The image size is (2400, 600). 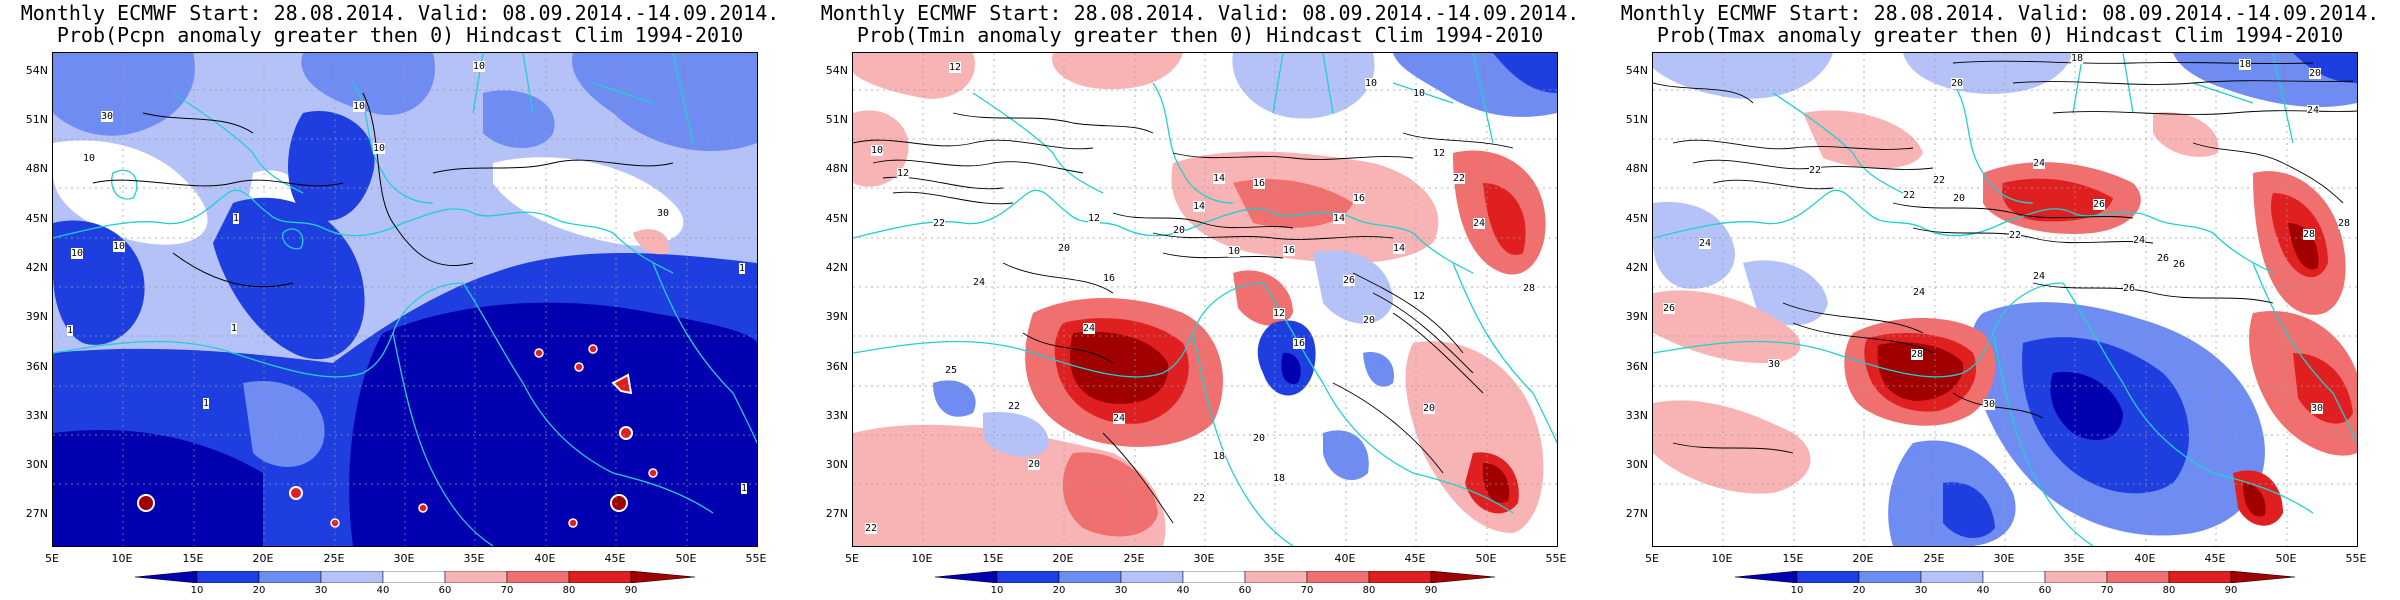 I want to click on lon-tick: 25E, so click(x=1934, y=558).